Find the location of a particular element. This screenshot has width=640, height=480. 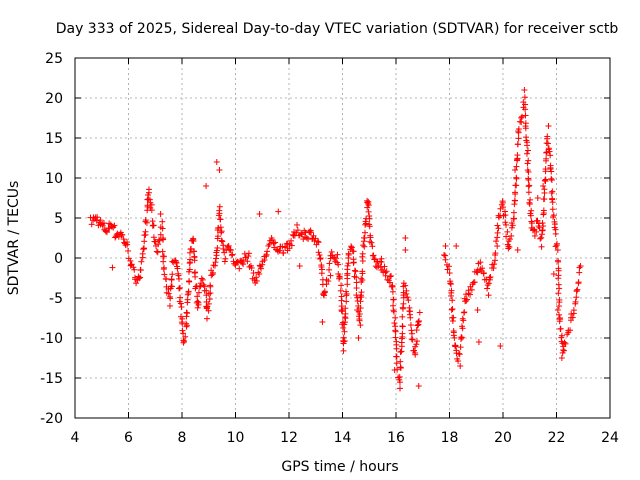

y-tick-label: -10 is located at coordinates (51, 339).